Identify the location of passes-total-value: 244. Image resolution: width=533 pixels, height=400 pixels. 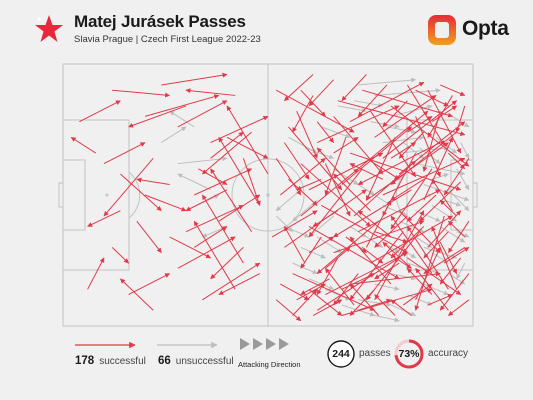
(341, 354).